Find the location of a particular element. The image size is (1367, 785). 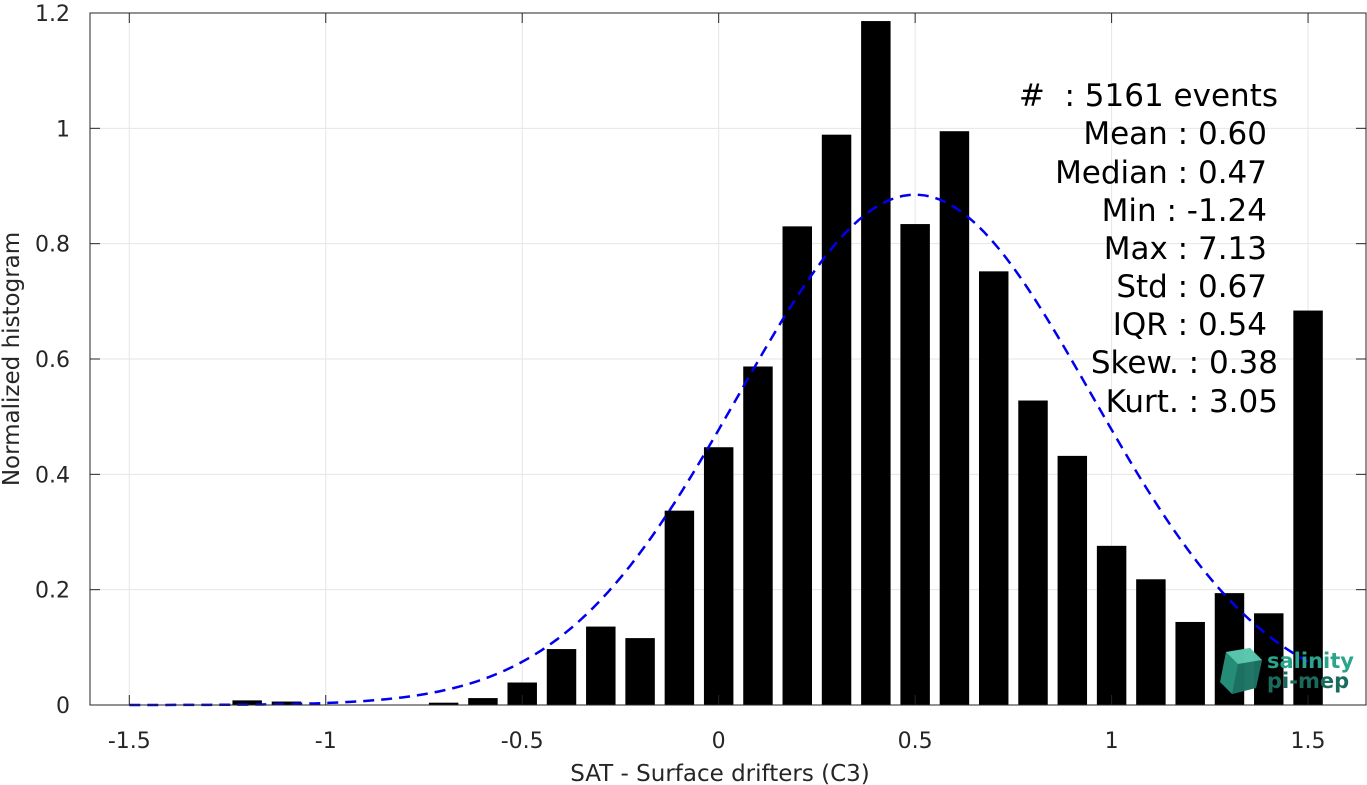

stats-line-iqr: IQR : 0.54 is located at coordinates (1190, 325).